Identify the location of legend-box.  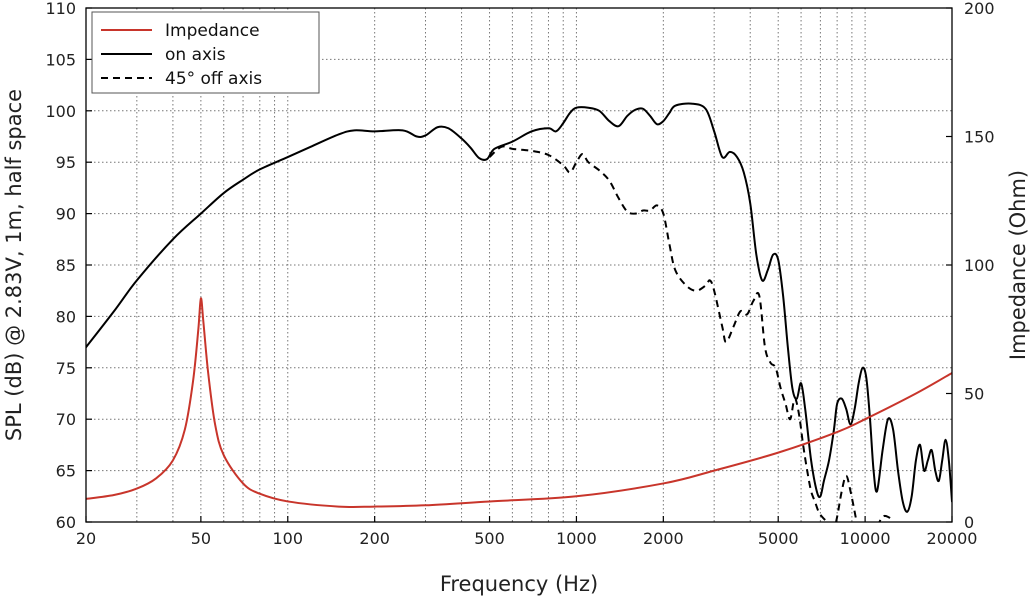
(205, 52).